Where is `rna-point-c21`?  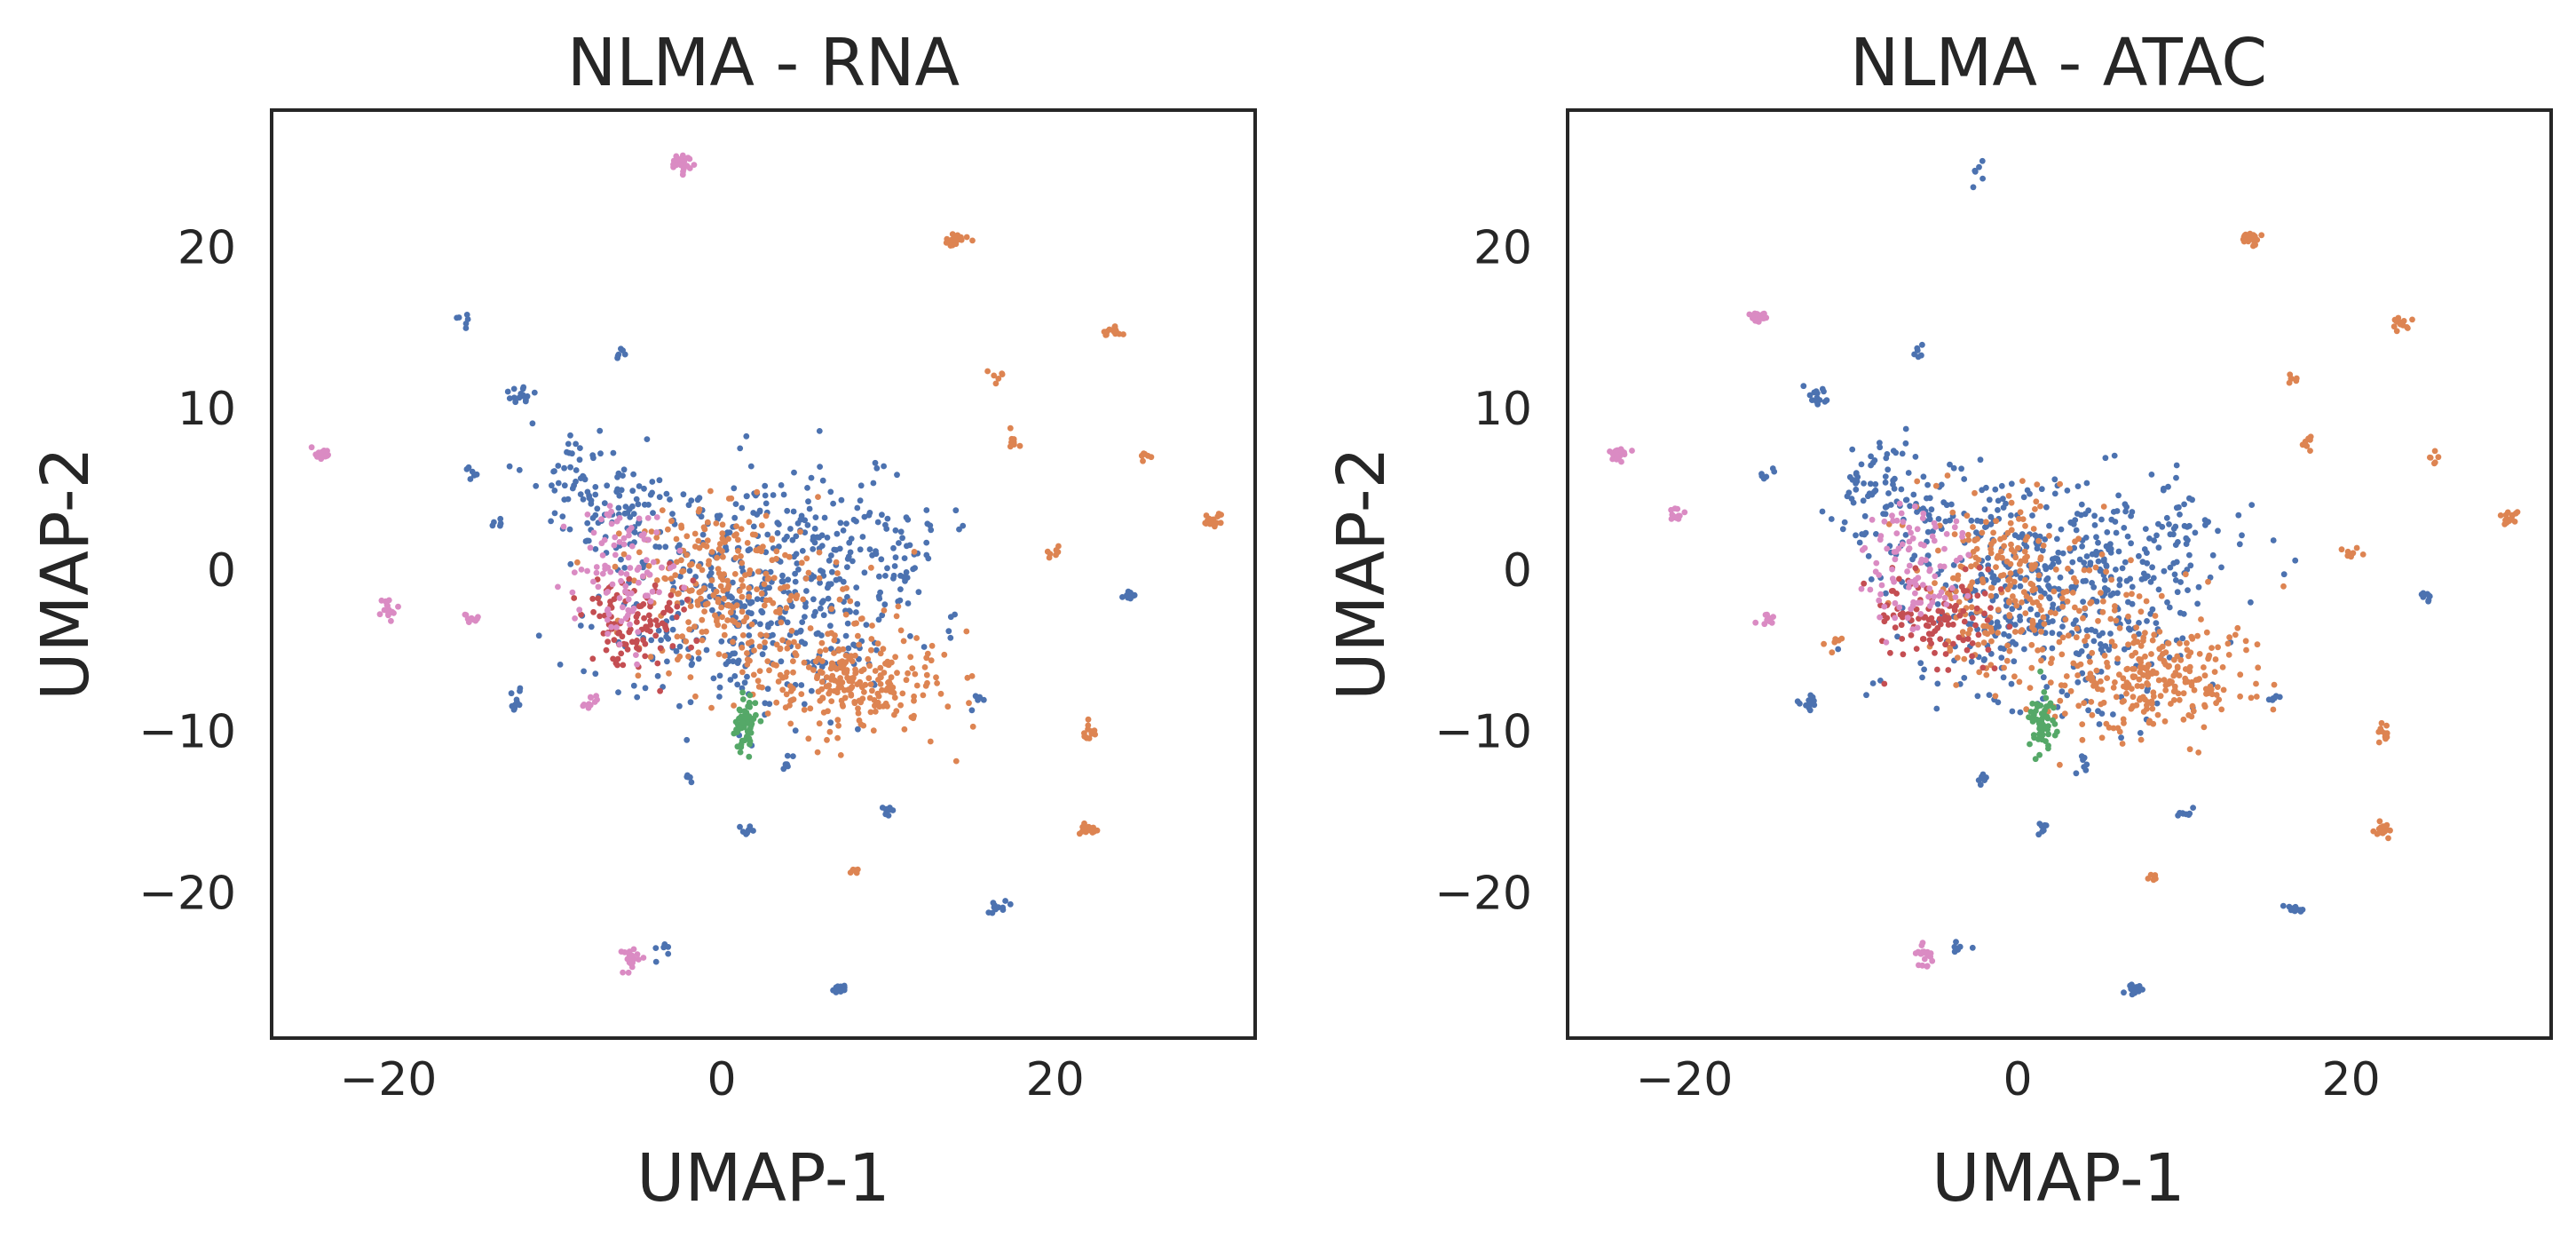
rna-point-c21 is located at coordinates (512, 706).